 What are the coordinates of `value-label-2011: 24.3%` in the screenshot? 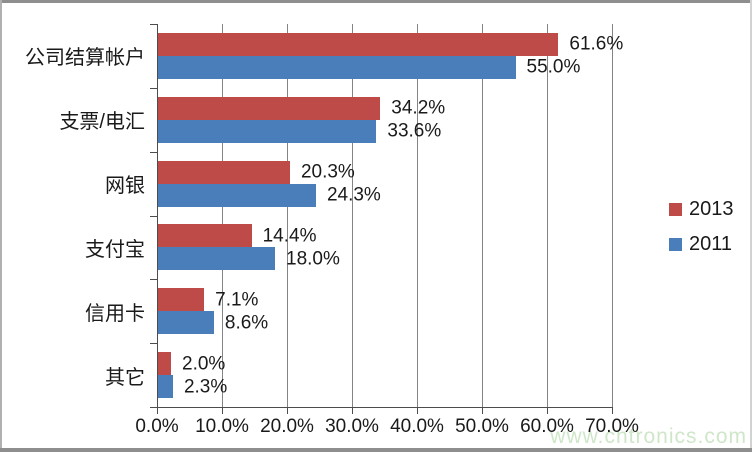 It's located at (353, 195).